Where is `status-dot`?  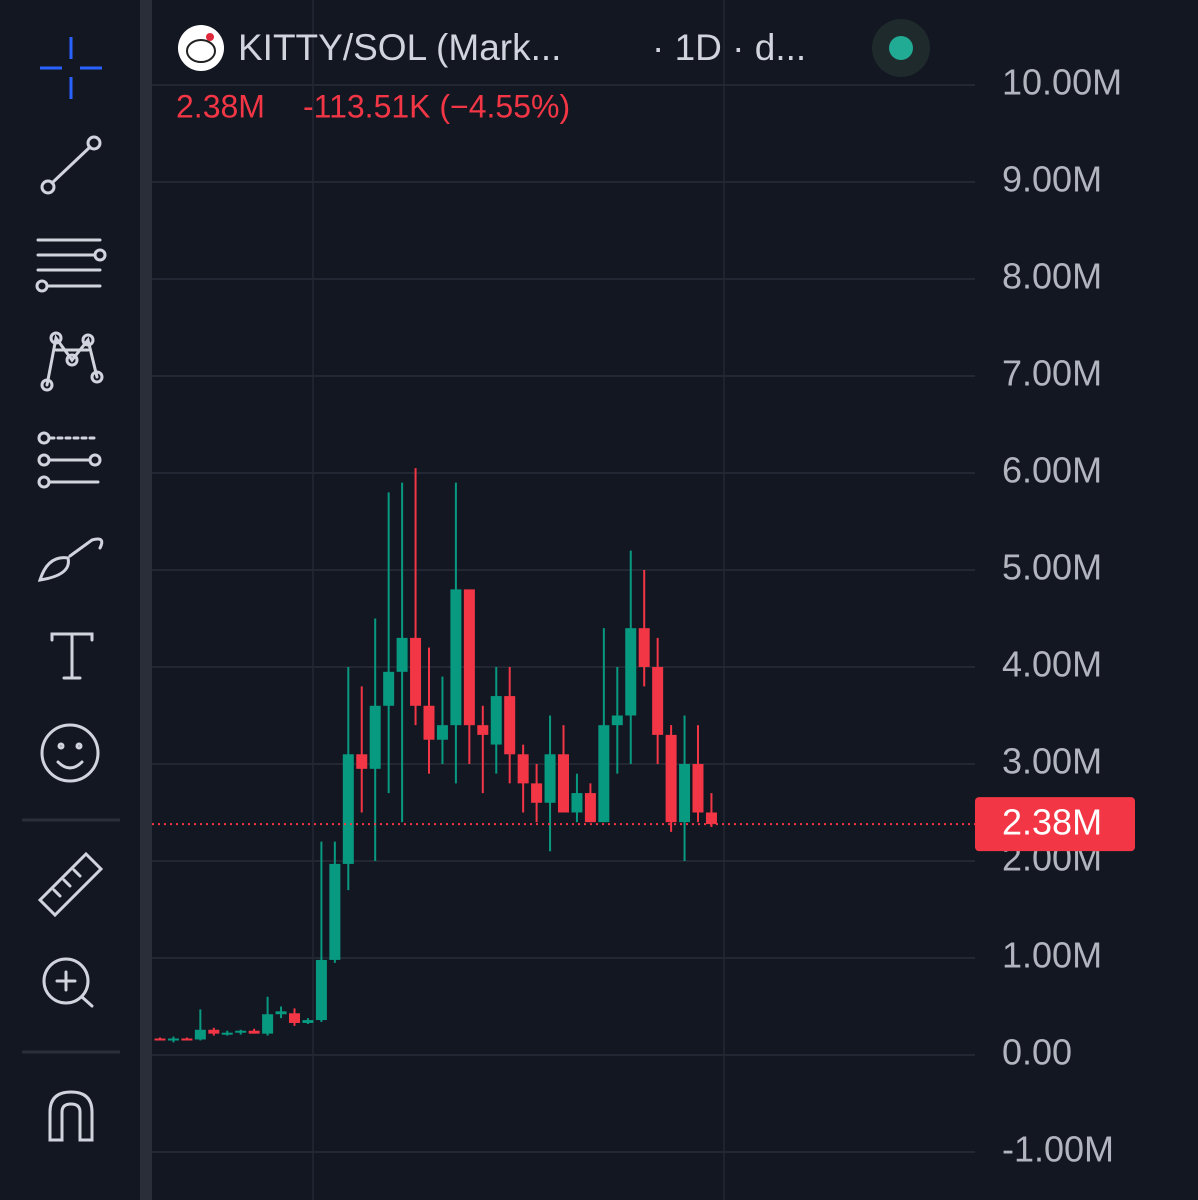
status-dot is located at coordinates (901, 48).